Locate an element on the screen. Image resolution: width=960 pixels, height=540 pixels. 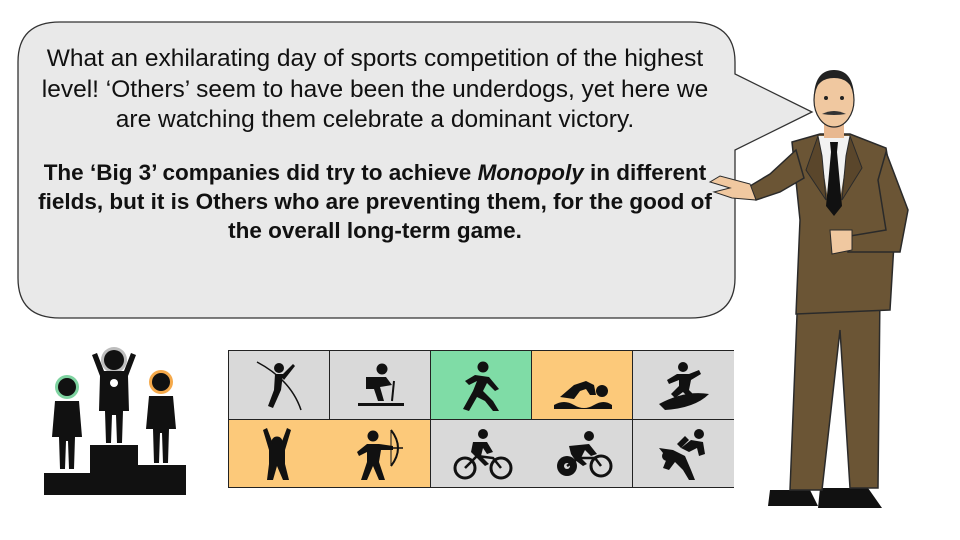
cell-wrestling is located at coordinates (683, 453).